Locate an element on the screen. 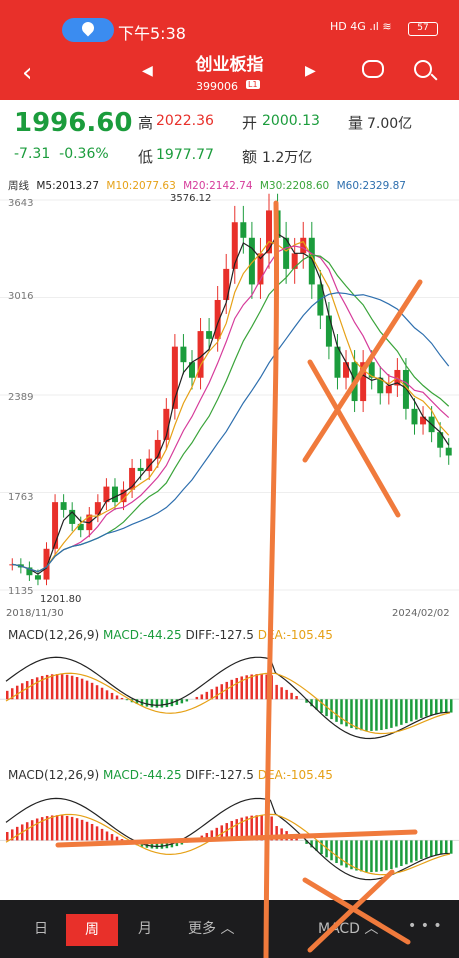  location-pill is located at coordinates (88, 30).